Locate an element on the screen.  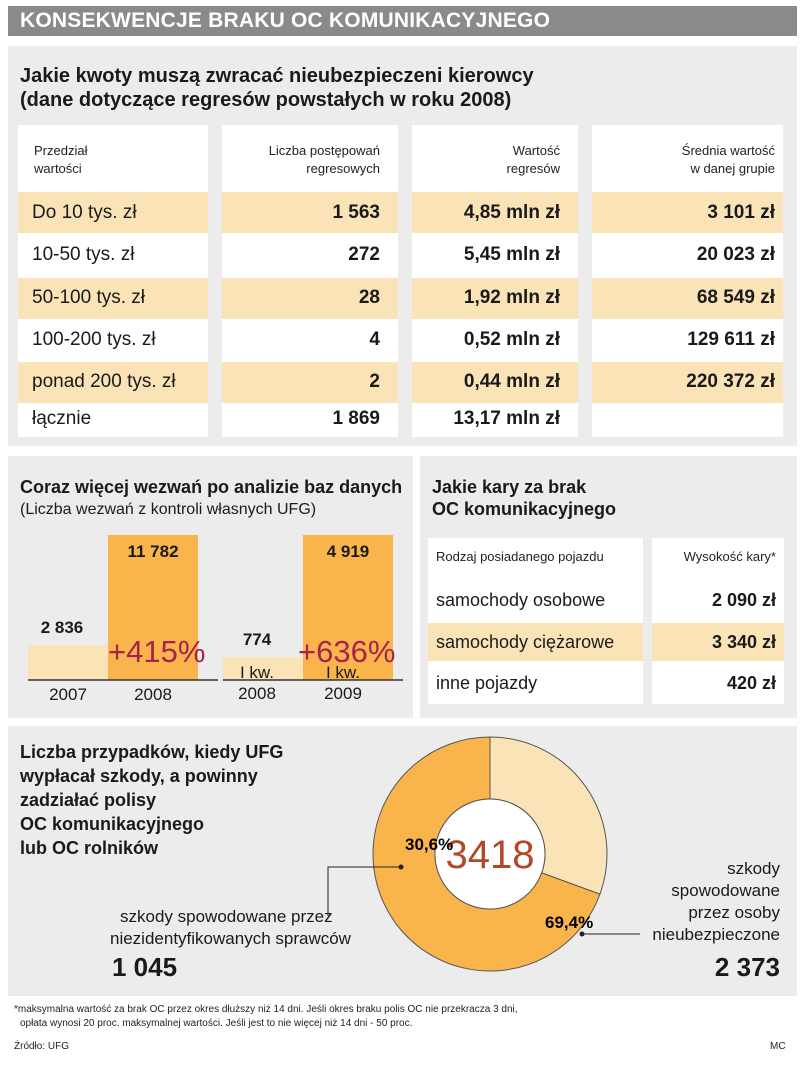
quarter-label-line: 2008 is located at coordinates (257, 693).